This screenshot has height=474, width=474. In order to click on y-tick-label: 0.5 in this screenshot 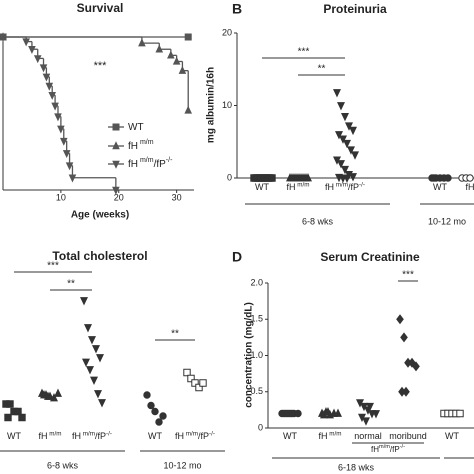, I will do `click(256, 391)`.